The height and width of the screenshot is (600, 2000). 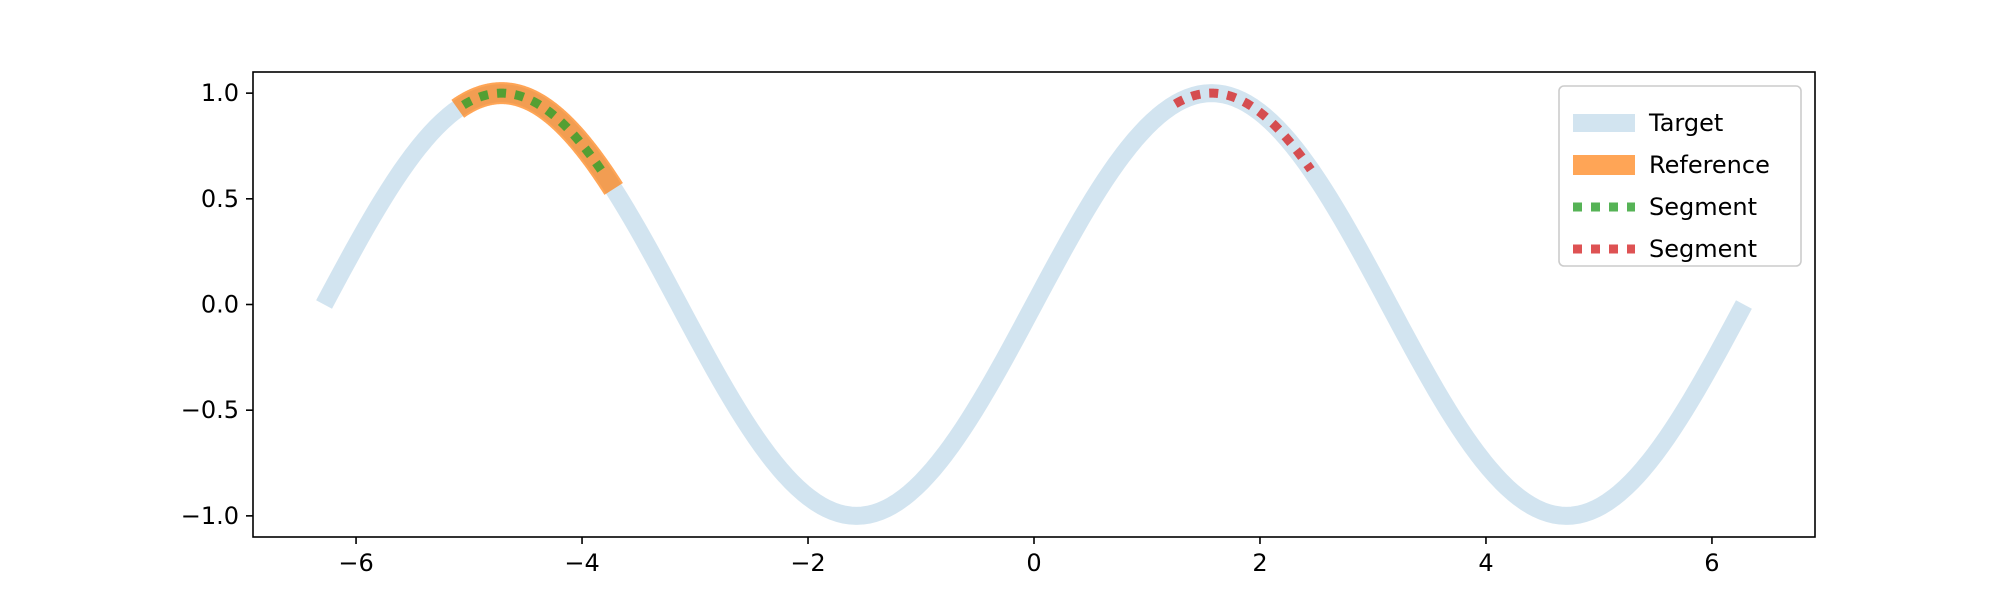 I want to click on legend: Target Reference Segment Segment, so click(x=1680, y=176).